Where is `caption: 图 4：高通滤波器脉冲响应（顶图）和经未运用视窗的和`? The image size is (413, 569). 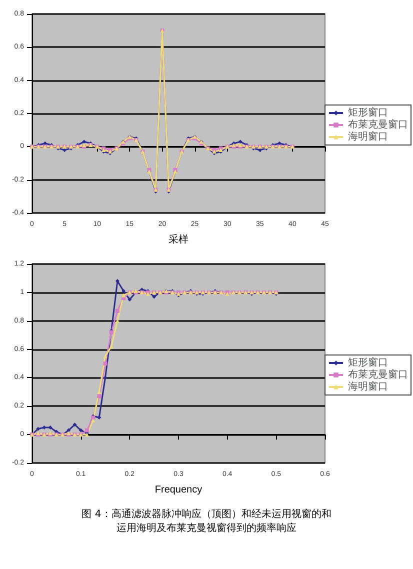 caption: 图 4：高通滤波器脉冲响应（顶图）和经未运用视窗的和 is located at coordinates (206, 515).